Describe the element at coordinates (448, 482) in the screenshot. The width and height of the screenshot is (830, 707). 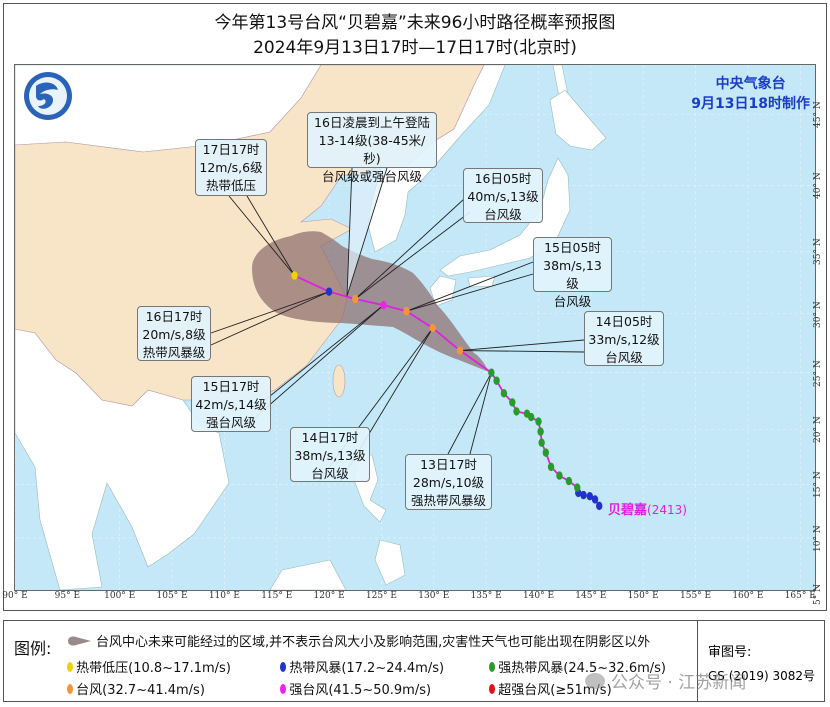
I see `label-wind: 28m/s,10级` at that location.